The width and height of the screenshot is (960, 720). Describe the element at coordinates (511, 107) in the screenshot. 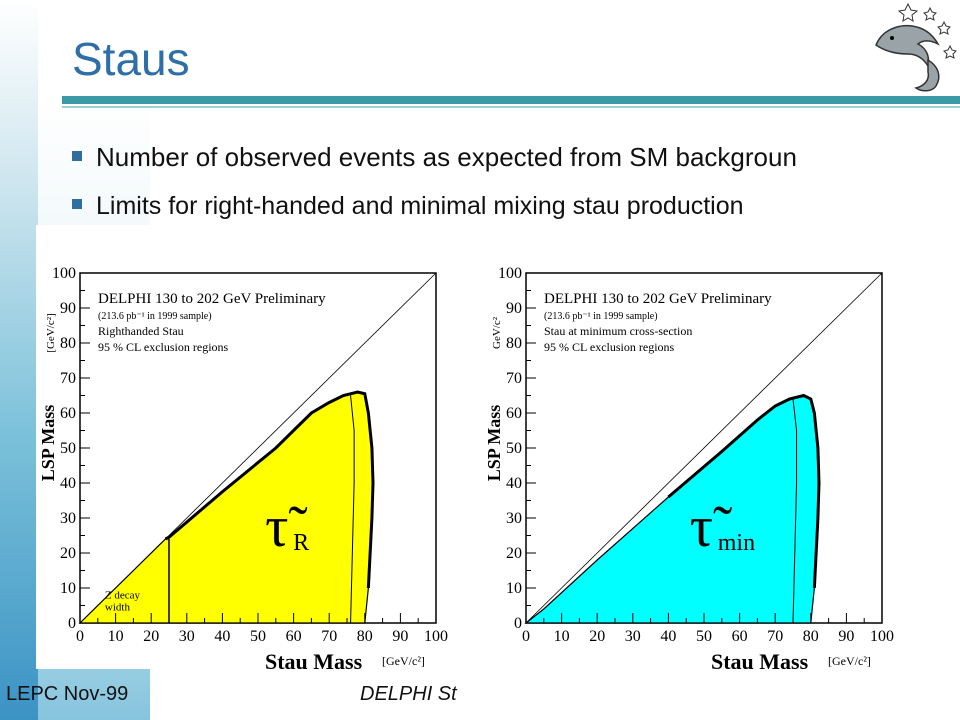

I see `title-rule-secondary` at that location.